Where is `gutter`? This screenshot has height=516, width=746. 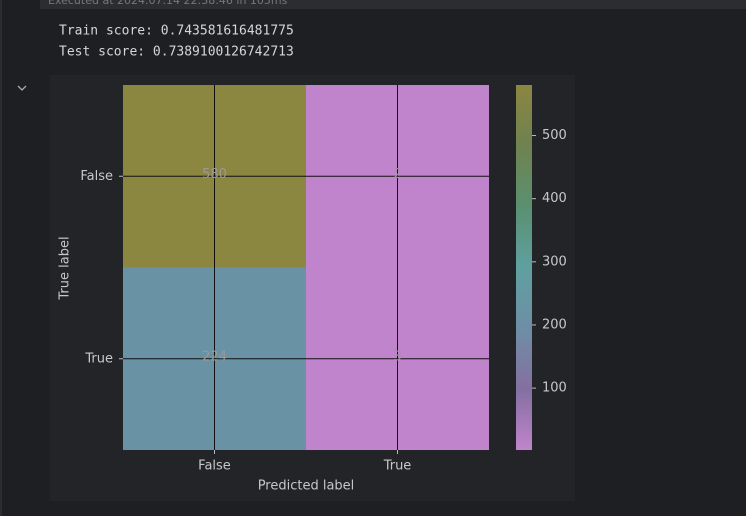
gutter is located at coordinates (1, 258).